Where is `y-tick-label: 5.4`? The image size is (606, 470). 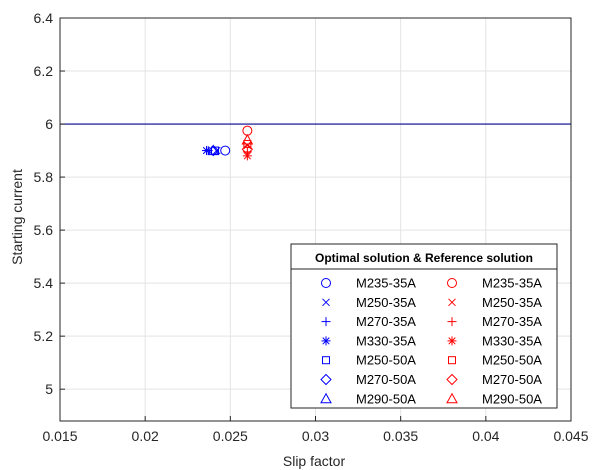 y-tick-label: 5.4 is located at coordinates (44, 283).